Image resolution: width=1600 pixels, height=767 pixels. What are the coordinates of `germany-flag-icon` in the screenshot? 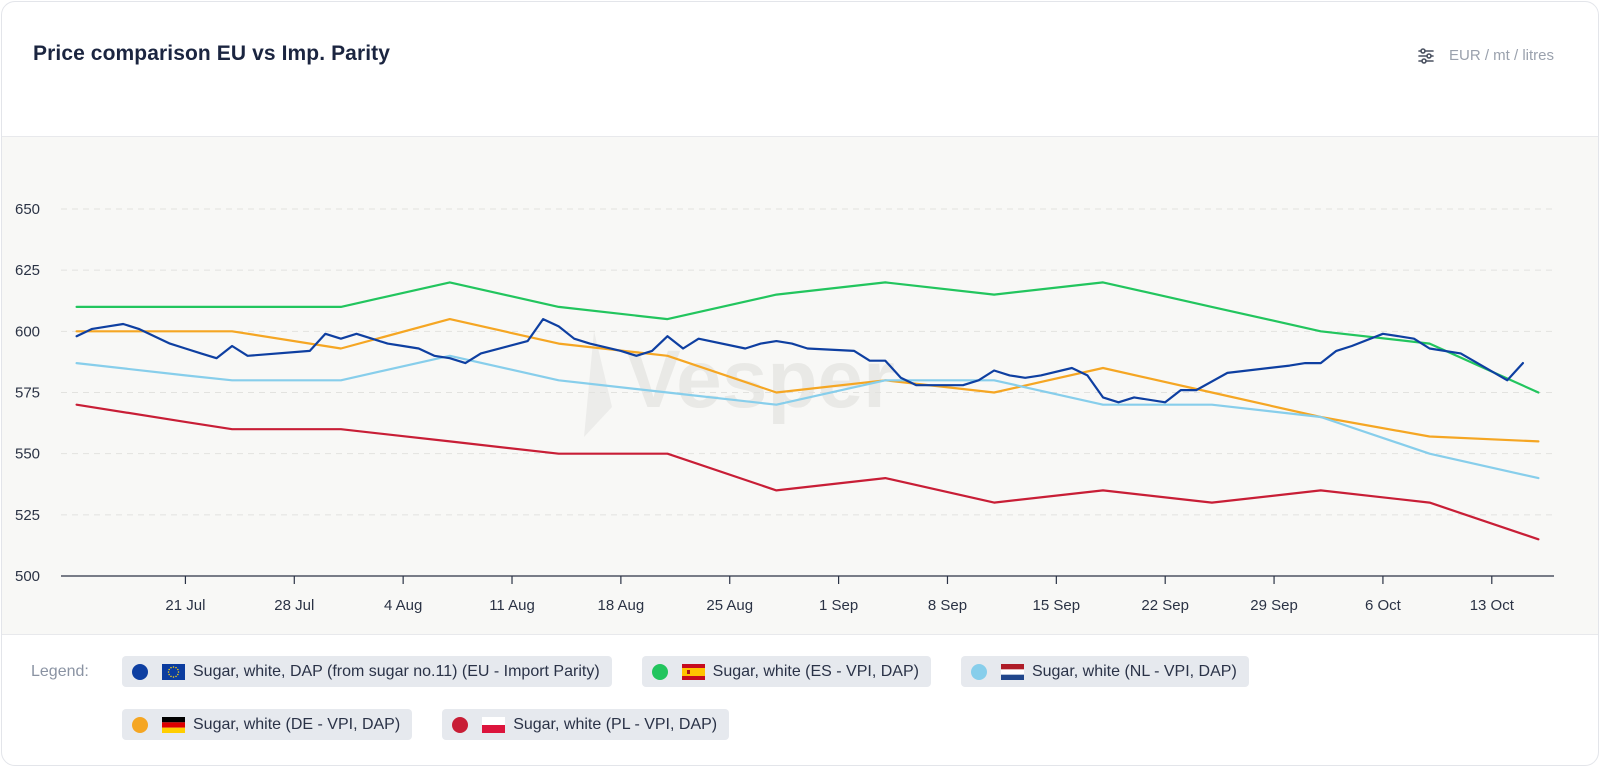 It's located at (173, 724).